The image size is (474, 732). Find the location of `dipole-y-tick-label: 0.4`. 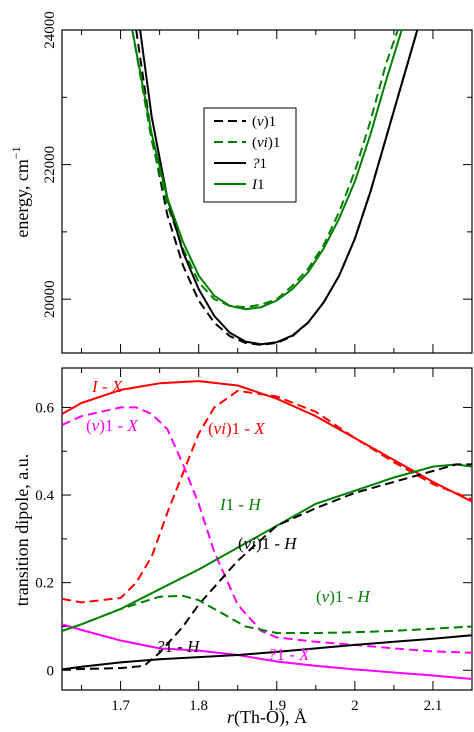

dipole-y-tick-label: 0.4 is located at coordinates (44, 496).